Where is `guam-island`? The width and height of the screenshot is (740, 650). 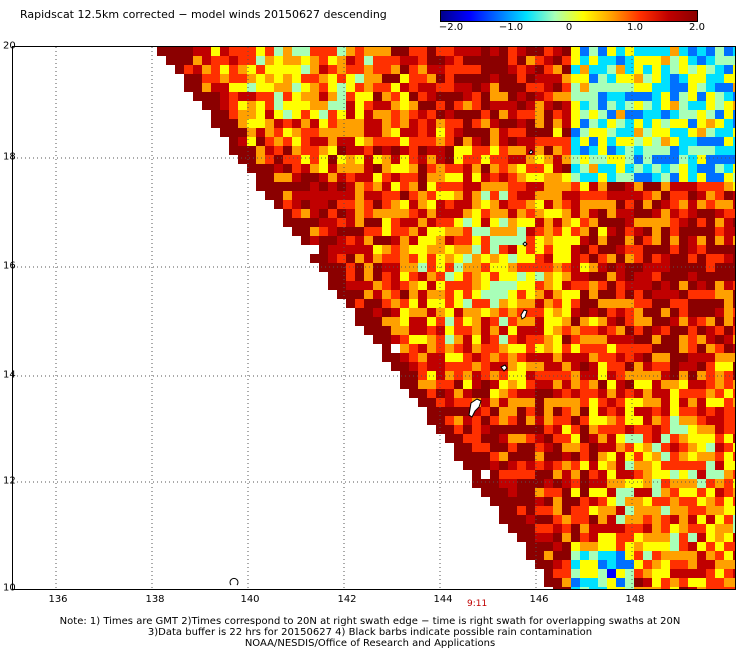
guam-island is located at coordinates (475, 408).